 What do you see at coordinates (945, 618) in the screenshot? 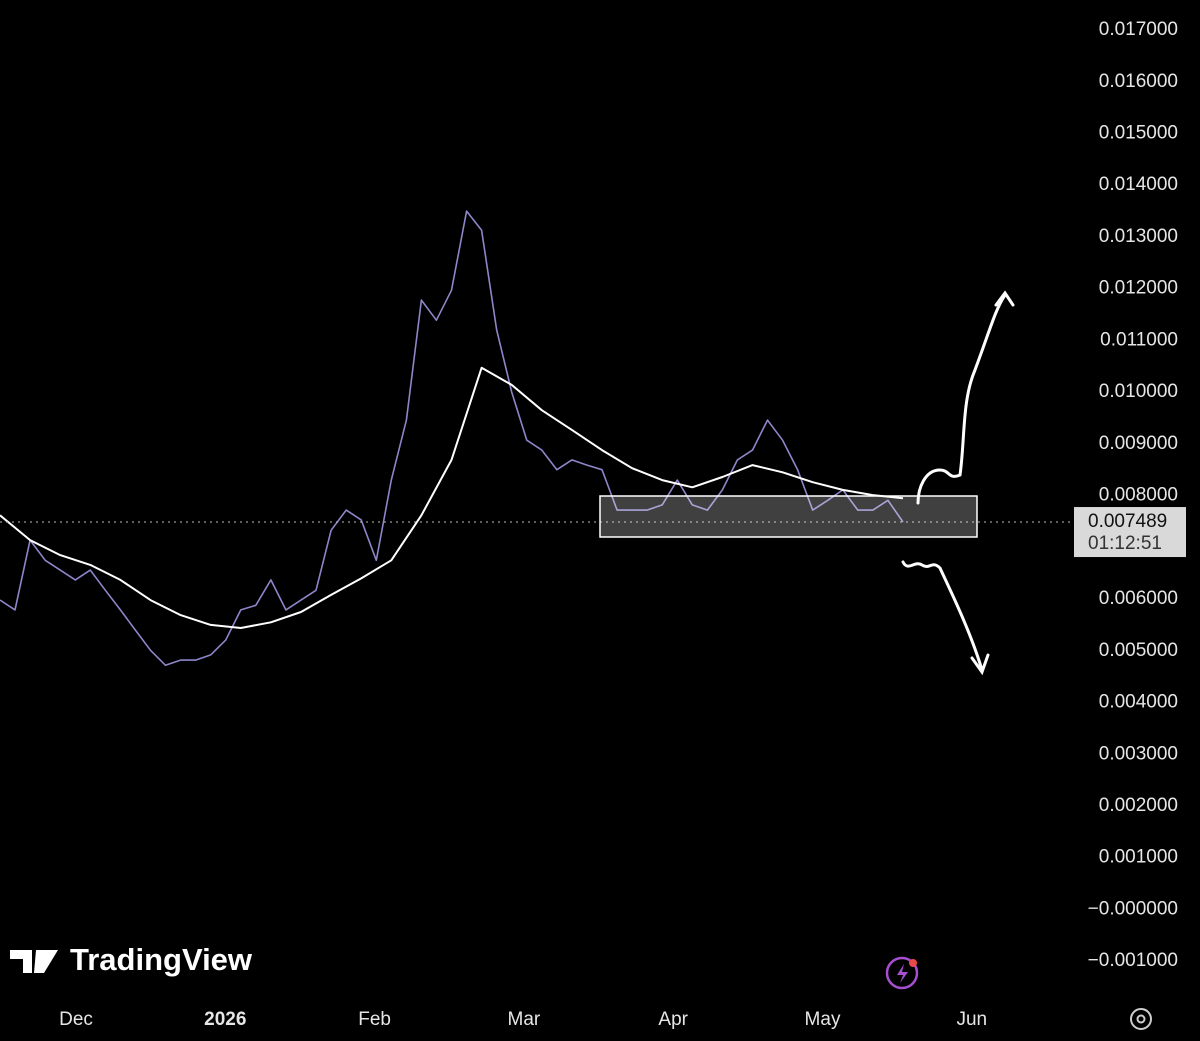
I see `down-arrow` at bounding box center [945, 618].